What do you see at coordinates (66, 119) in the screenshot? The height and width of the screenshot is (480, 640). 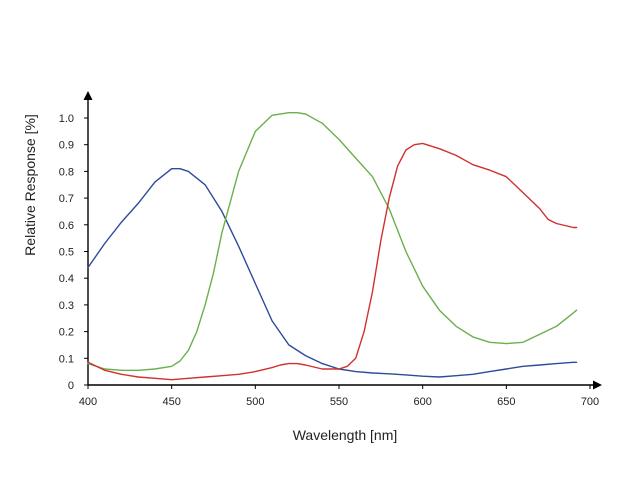 I see `y-tick-label: 1.0` at bounding box center [66, 119].